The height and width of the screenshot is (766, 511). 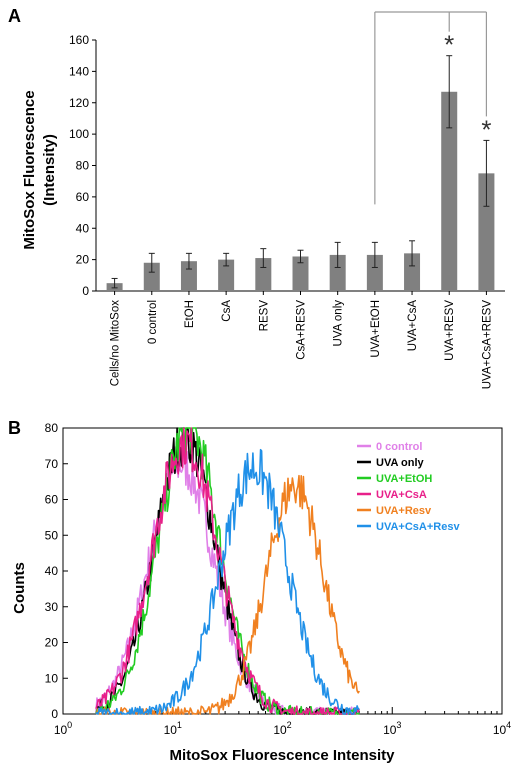 What do you see at coordinates (52, 464) in the screenshot?
I see `panel-b-y-tick-label: 70` at bounding box center [52, 464].